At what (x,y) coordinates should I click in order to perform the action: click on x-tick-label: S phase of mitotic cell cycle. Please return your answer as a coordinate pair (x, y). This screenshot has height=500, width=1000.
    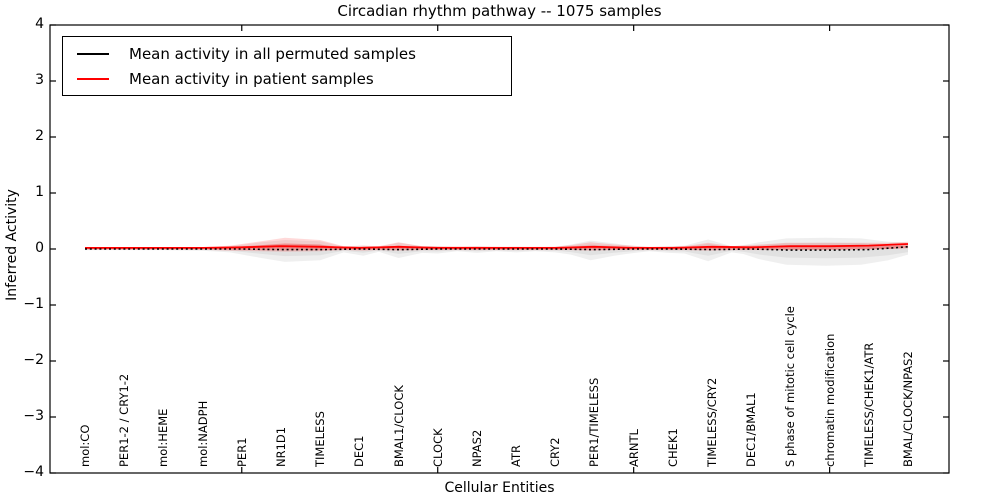
    Looking at the image, I should click on (790, 386).